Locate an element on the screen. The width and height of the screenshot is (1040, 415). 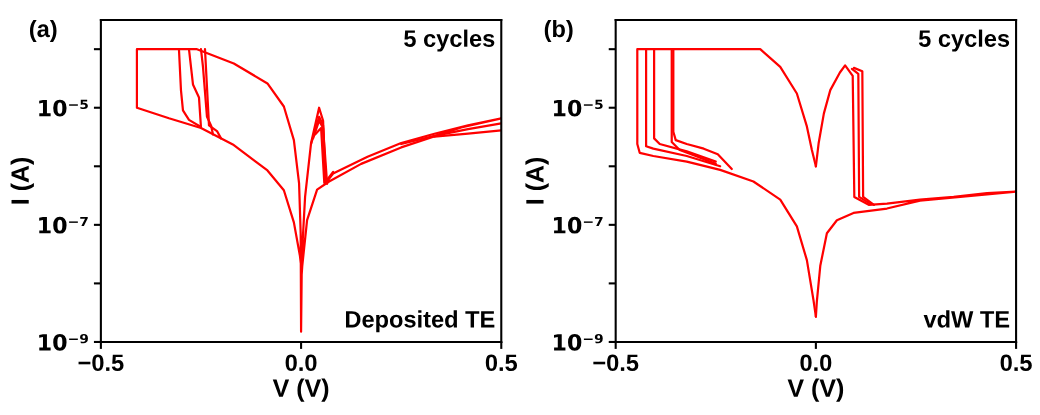
annotation: Deposited TE is located at coordinates (420, 321).